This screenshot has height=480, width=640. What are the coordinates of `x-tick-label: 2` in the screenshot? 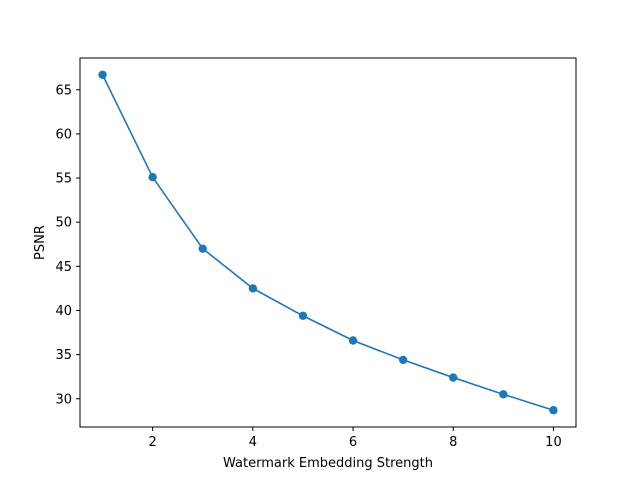 It's located at (153, 442).